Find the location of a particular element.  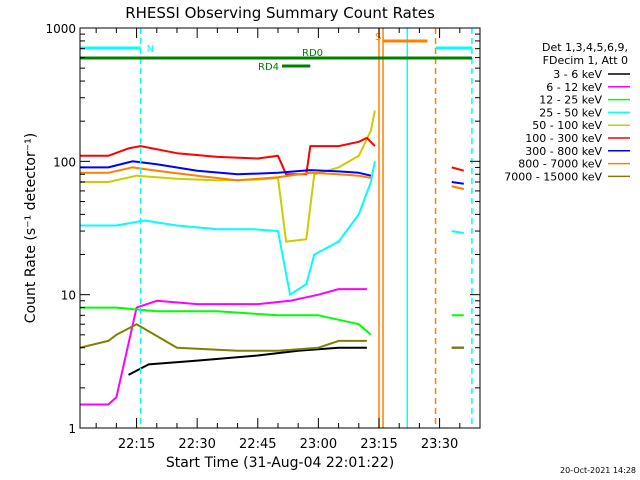

x-tick-label: 22:15 is located at coordinates (136, 444).